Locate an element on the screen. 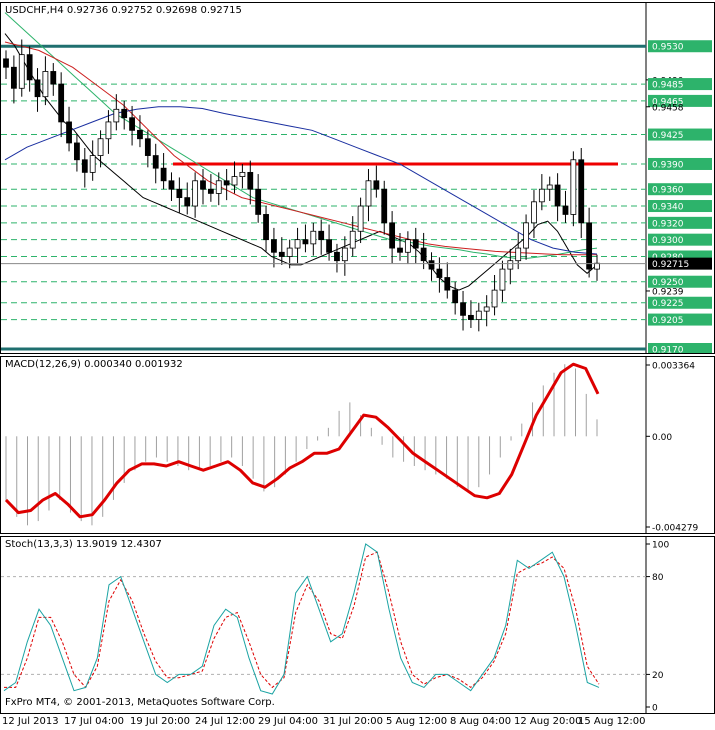 Image resolution: width=715 pixels, height=730 pixels. price-label: 0.9239 is located at coordinates (668, 292).